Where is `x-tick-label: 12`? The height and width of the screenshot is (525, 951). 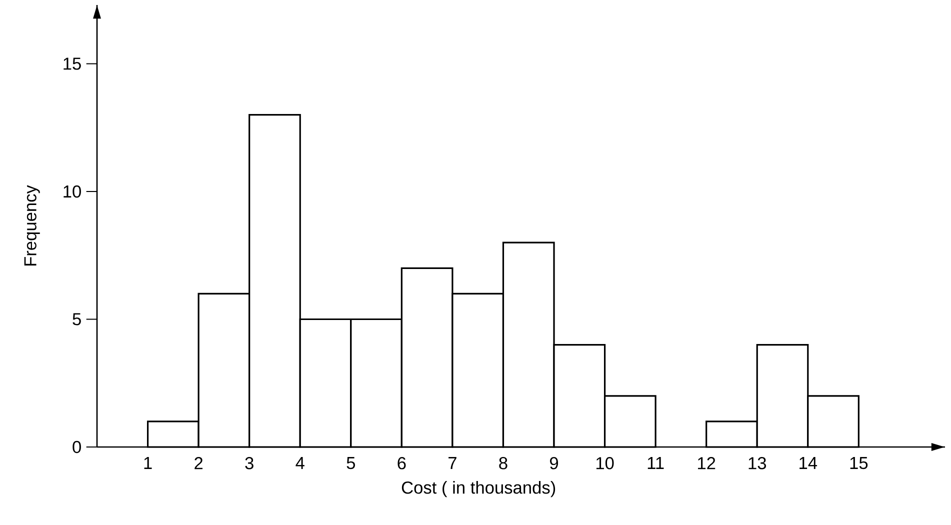 x-tick-label: 12 is located at coordinates (707, 463).